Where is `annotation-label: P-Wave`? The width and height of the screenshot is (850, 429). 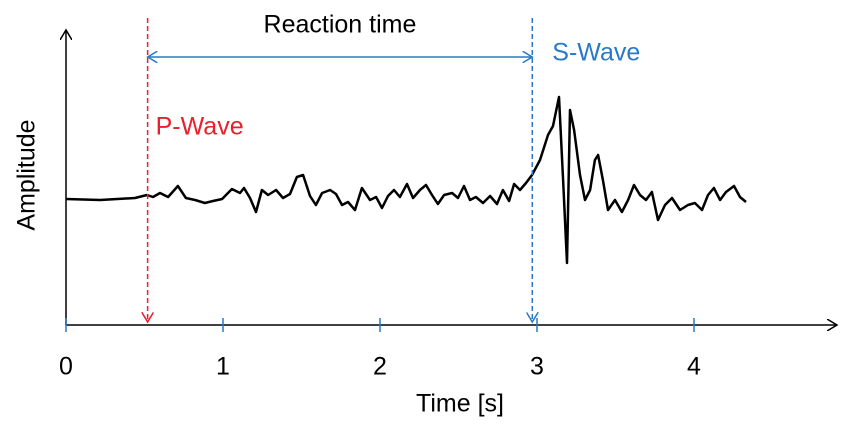
annotation-label: P-Wave is located at coordinates (200, 127).